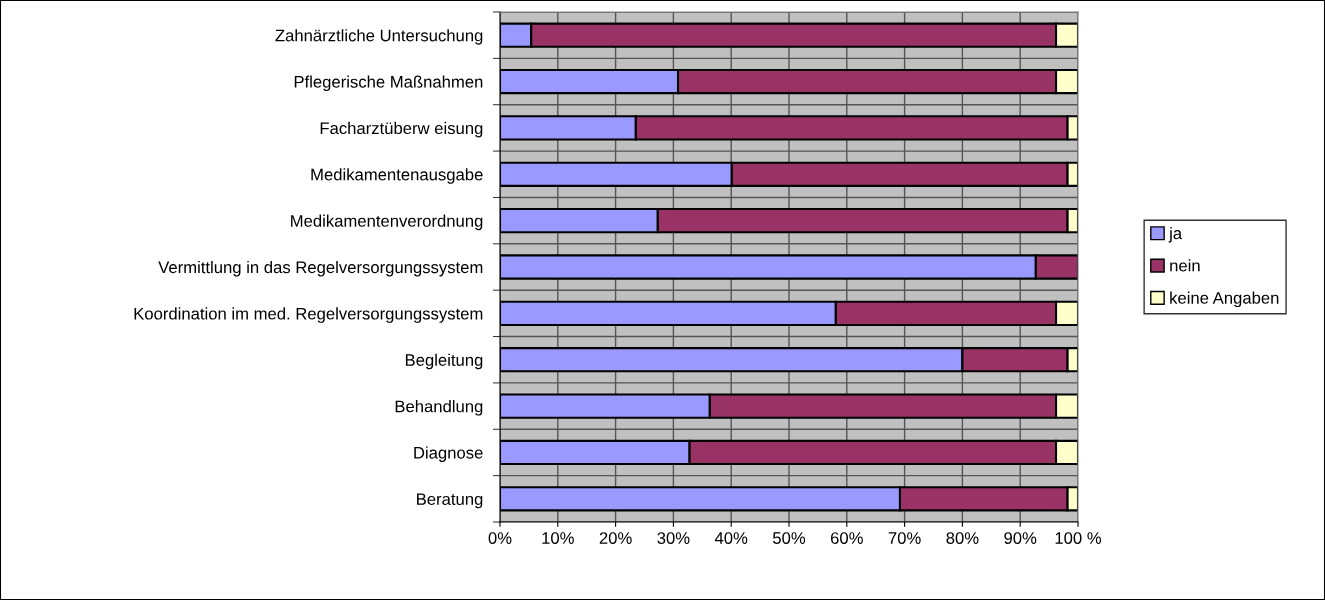  I want to click on x-tick-label: 60%, so click(846, 538).